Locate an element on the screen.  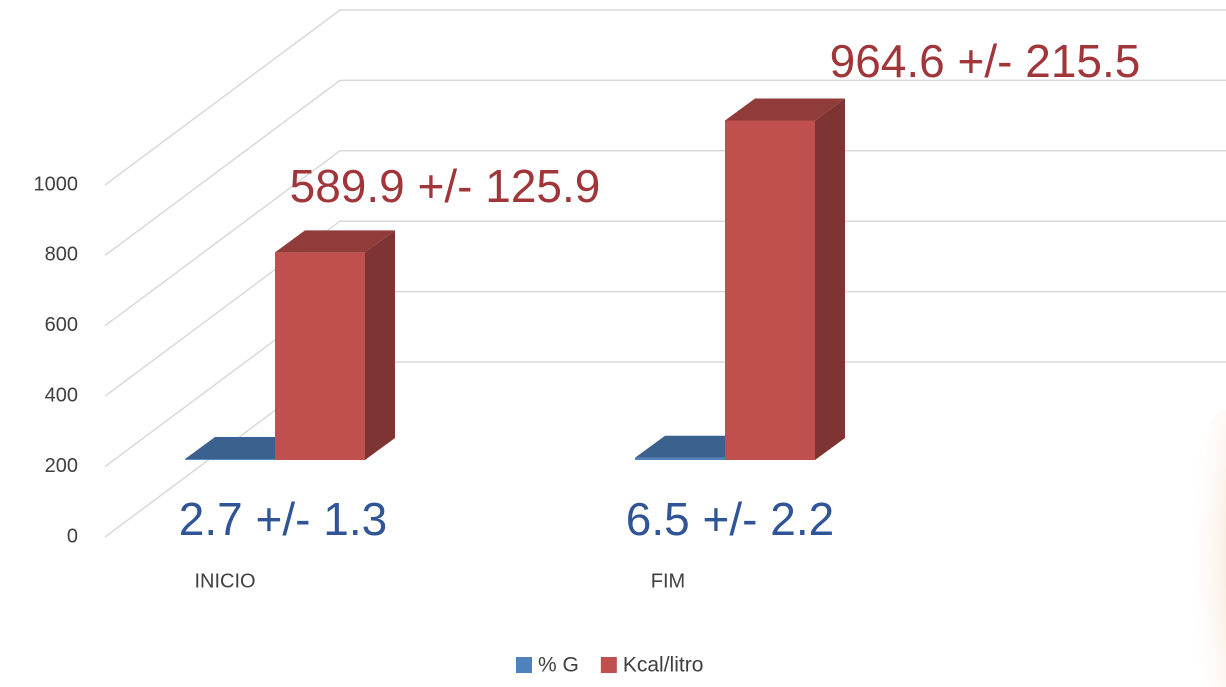
x-tick-label: FIM is located at coordinates (668, 581).